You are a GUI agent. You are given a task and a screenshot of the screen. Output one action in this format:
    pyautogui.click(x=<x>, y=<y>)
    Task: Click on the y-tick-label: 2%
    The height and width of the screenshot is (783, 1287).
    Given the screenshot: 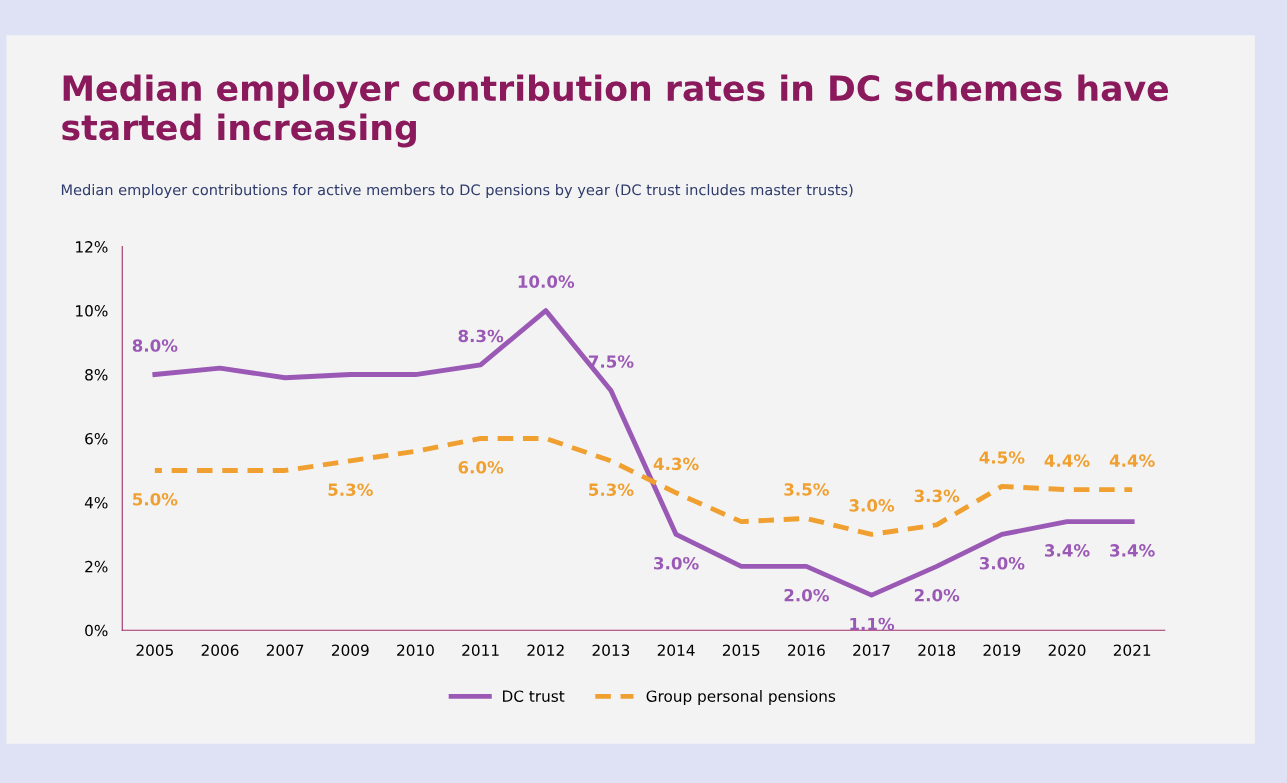 What is the action you would take?
    pyautogui.click(x=96, y=566)
    